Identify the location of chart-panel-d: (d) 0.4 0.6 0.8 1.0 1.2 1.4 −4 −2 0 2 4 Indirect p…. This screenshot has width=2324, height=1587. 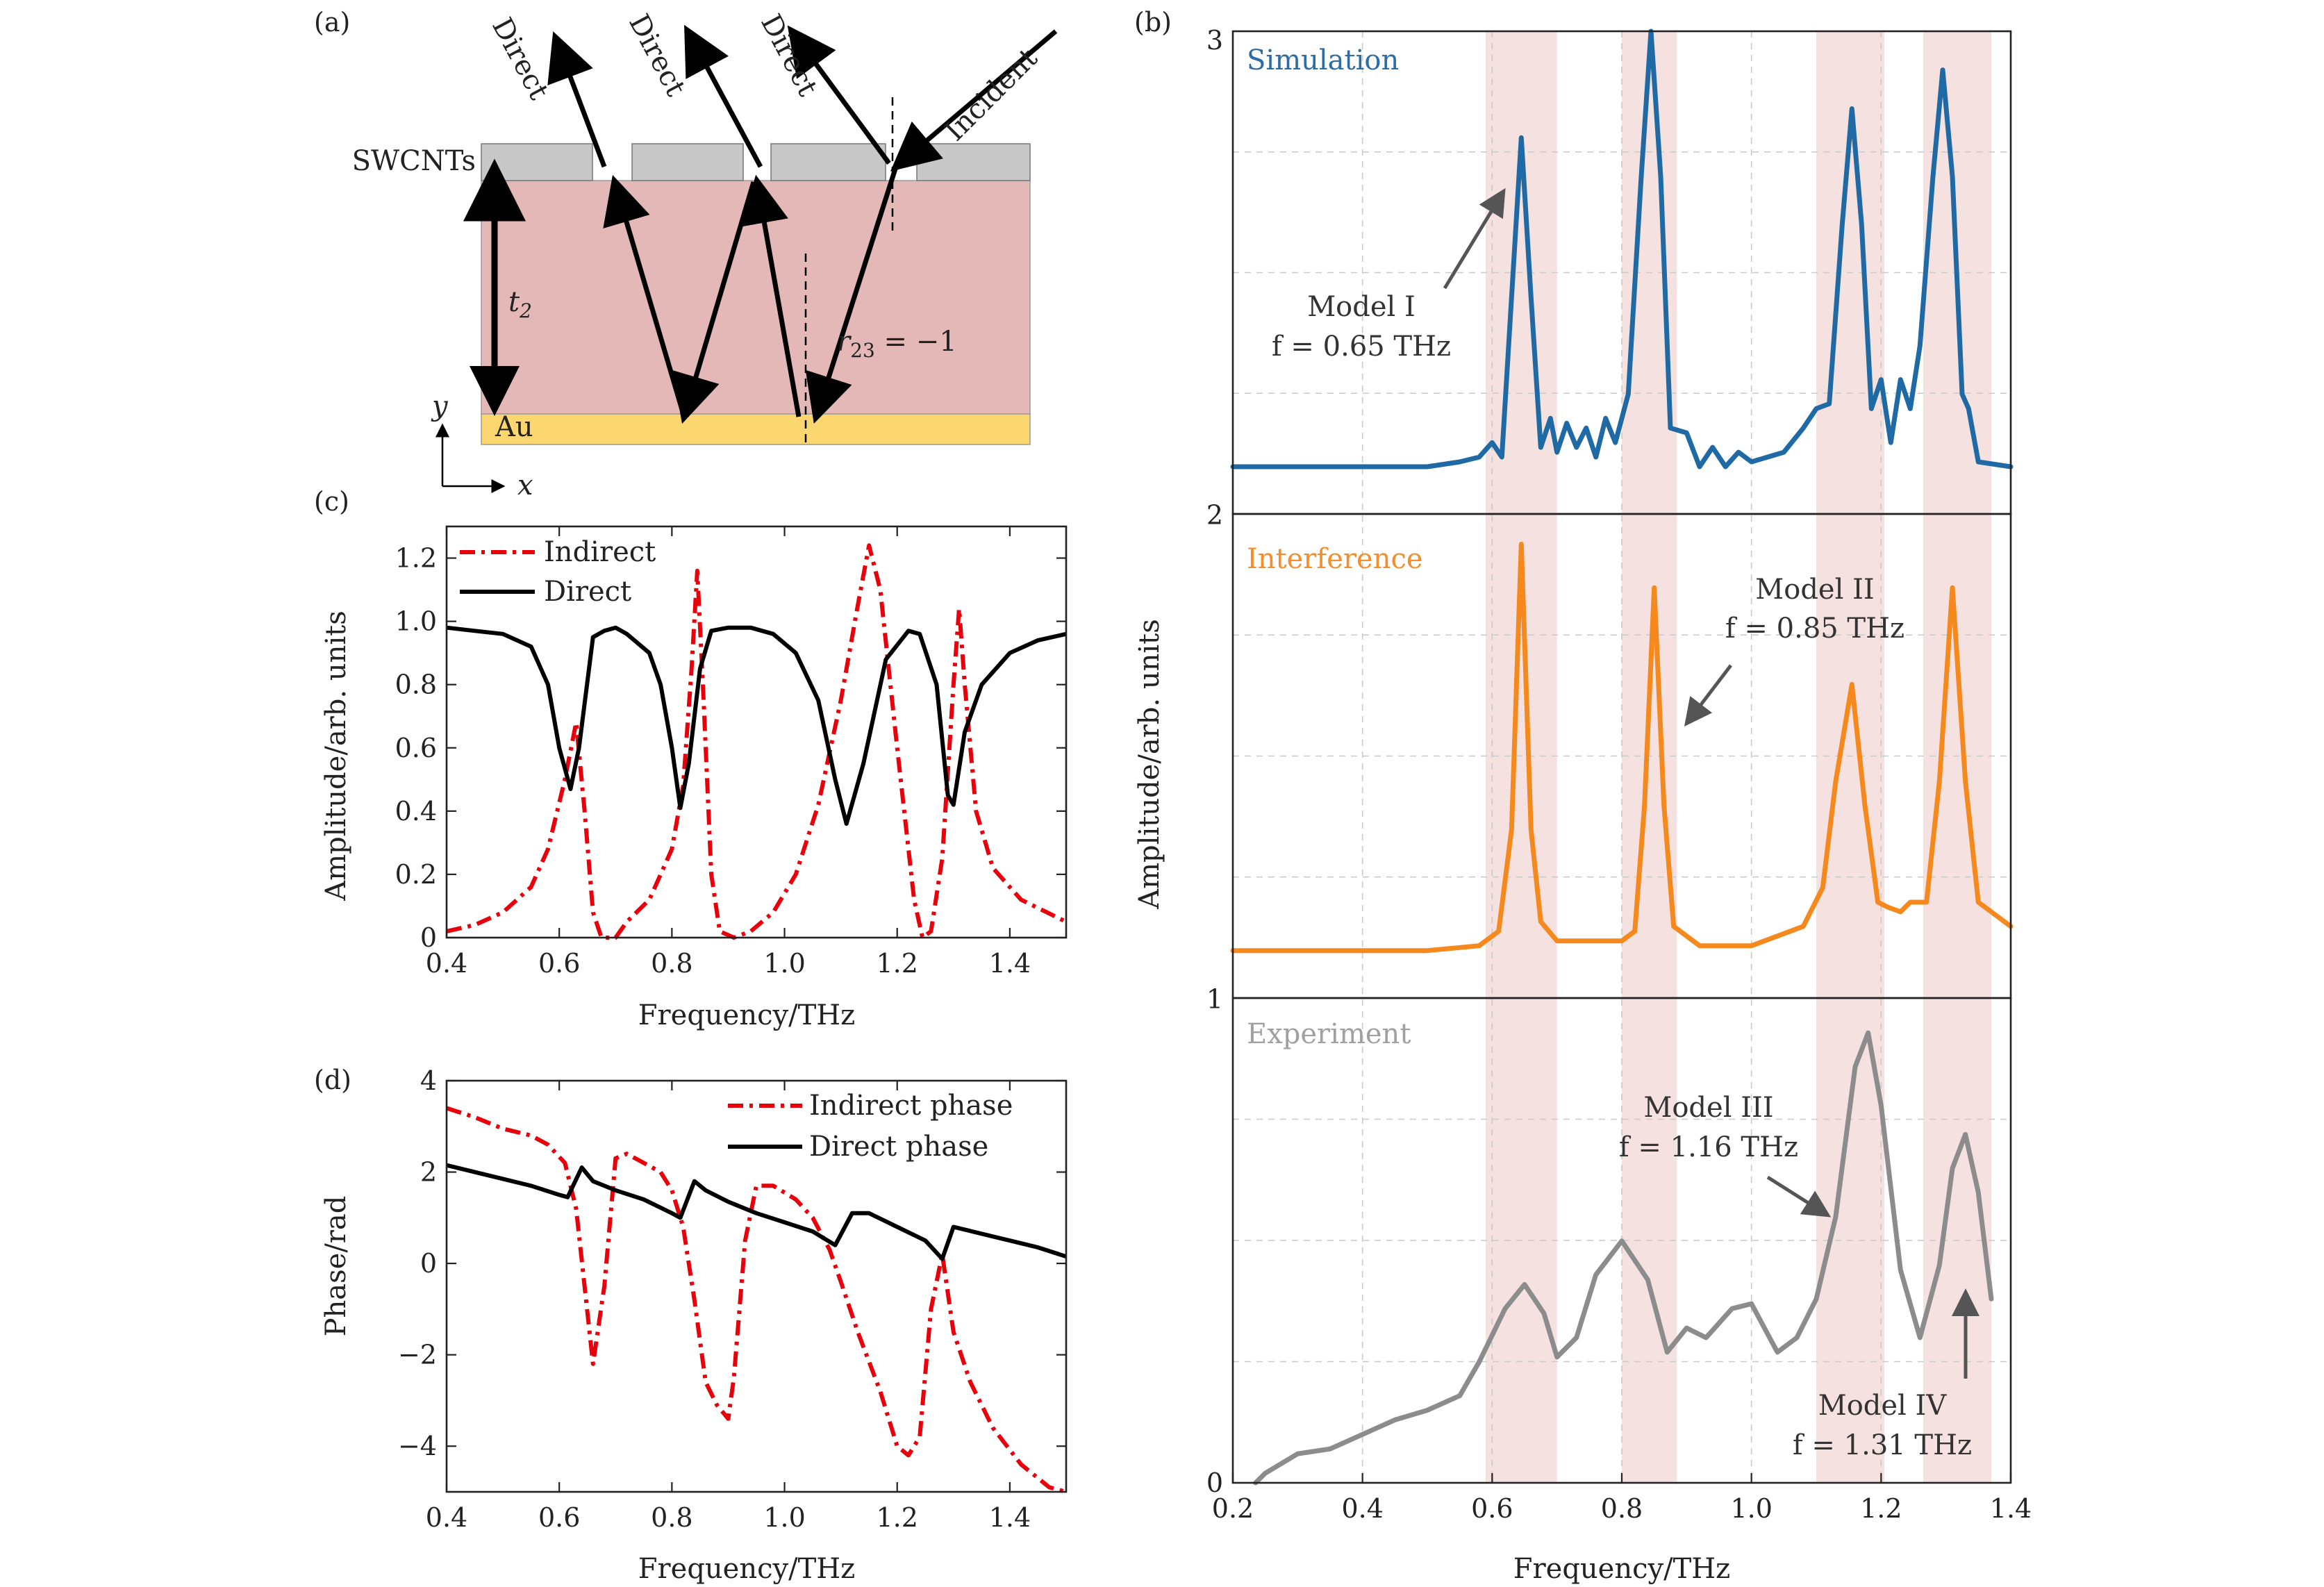
(691, 1325).